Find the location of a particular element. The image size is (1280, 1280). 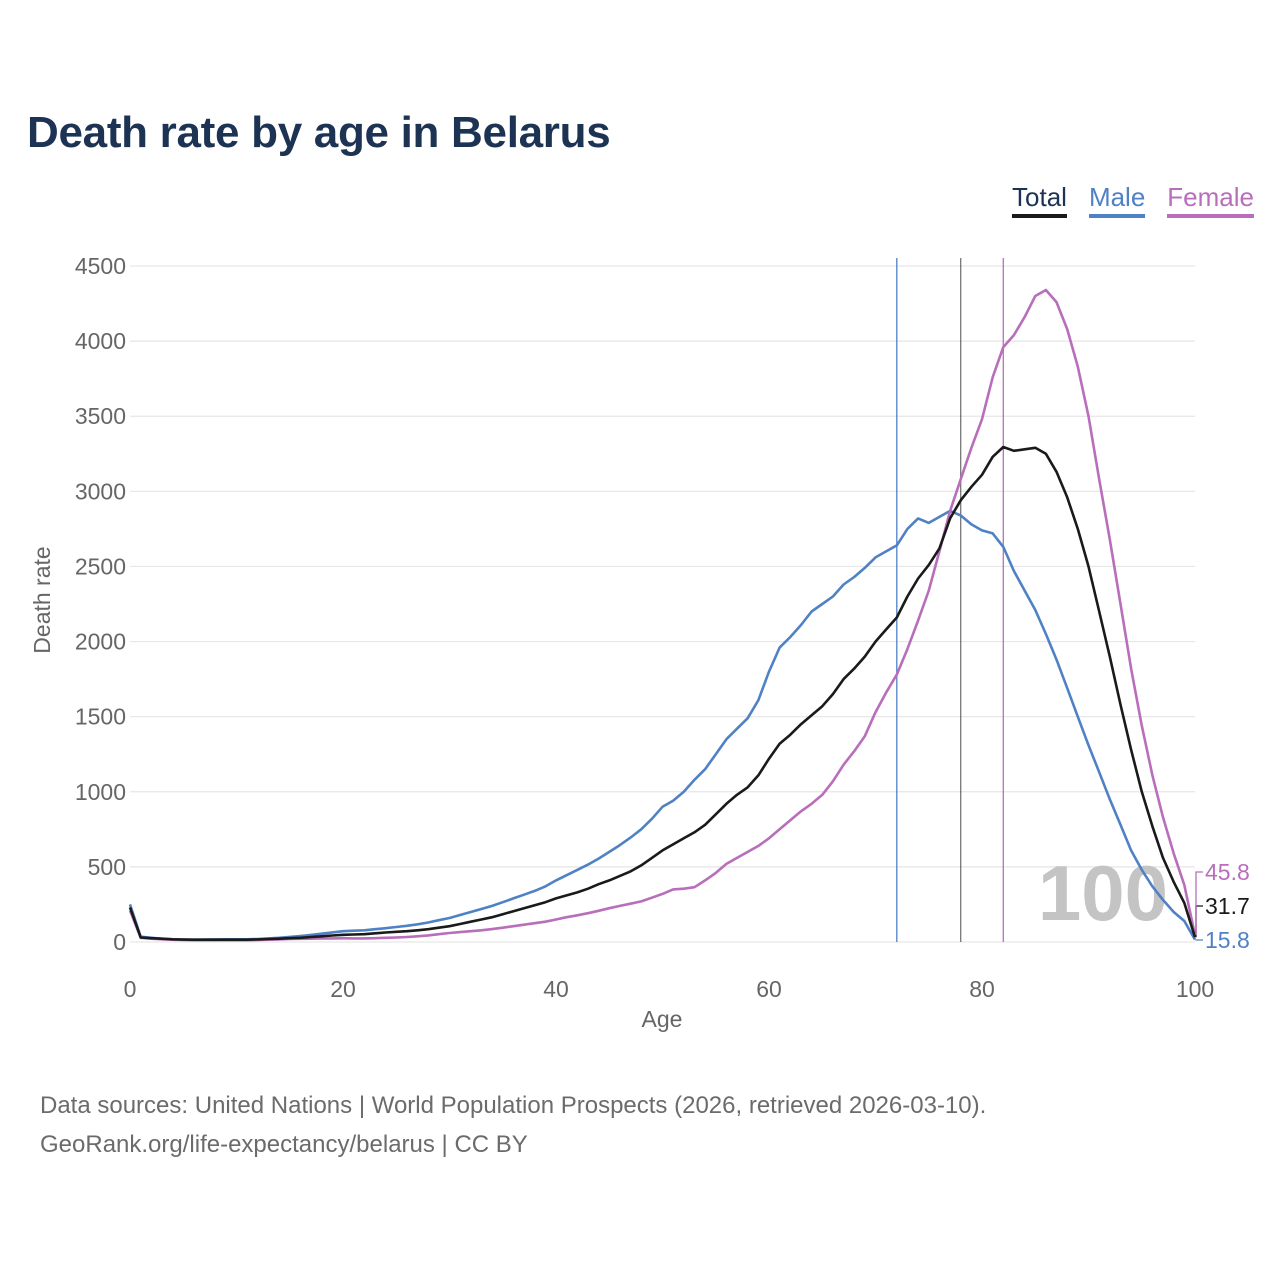

y-tick-label: 4500 is located at coordinates (100, 266).